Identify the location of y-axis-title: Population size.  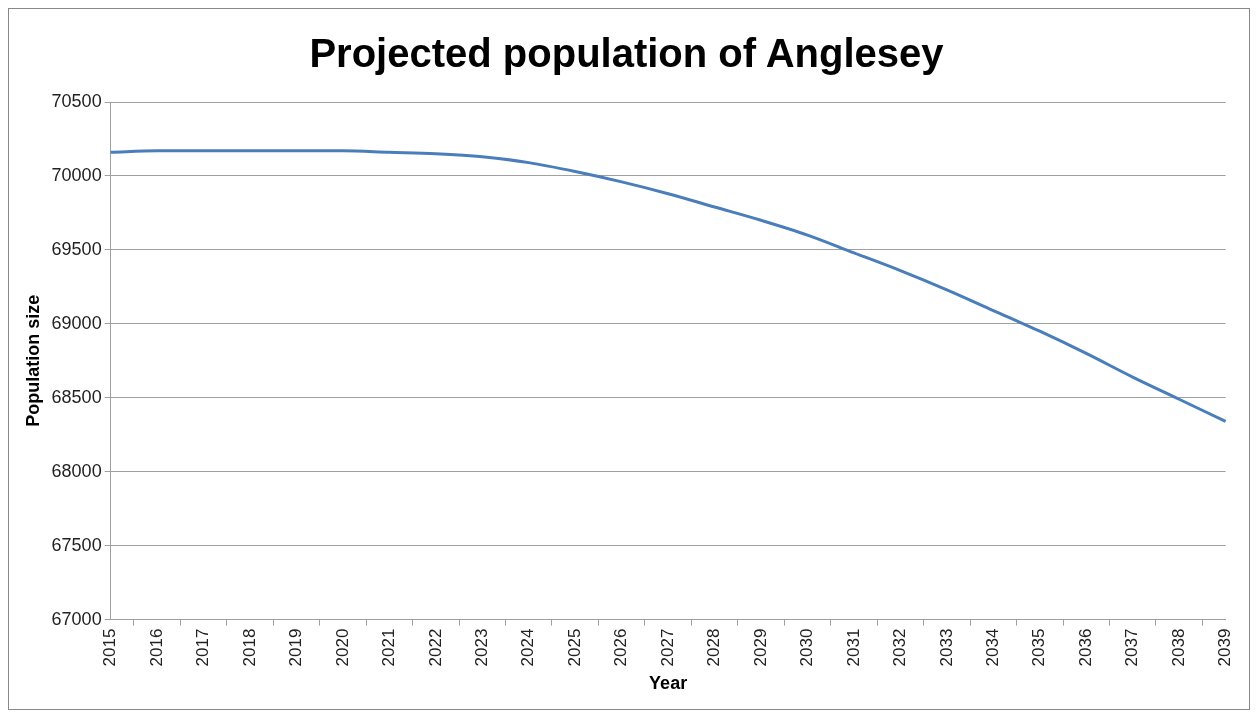
(32, 360).